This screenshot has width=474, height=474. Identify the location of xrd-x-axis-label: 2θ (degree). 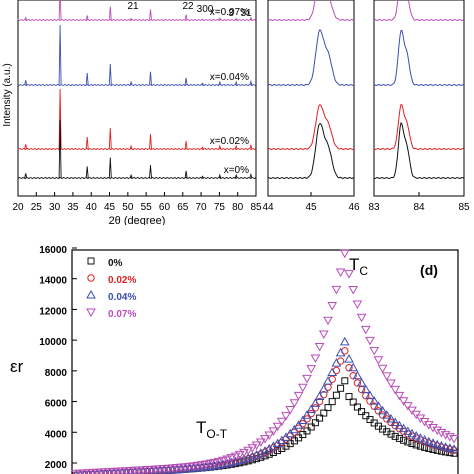
(137, 220).